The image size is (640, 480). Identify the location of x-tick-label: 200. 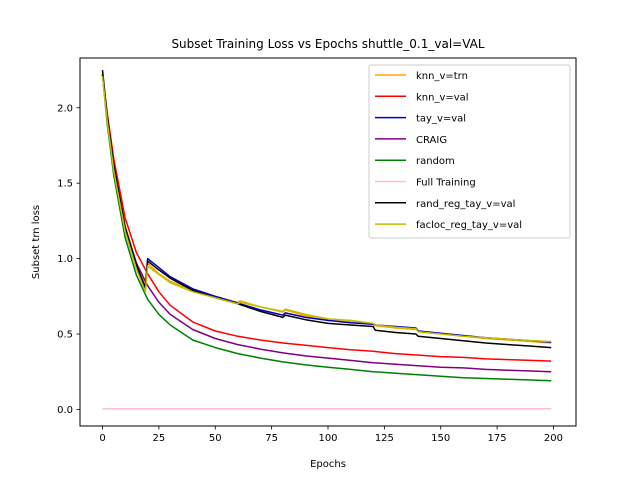
(553, 438).